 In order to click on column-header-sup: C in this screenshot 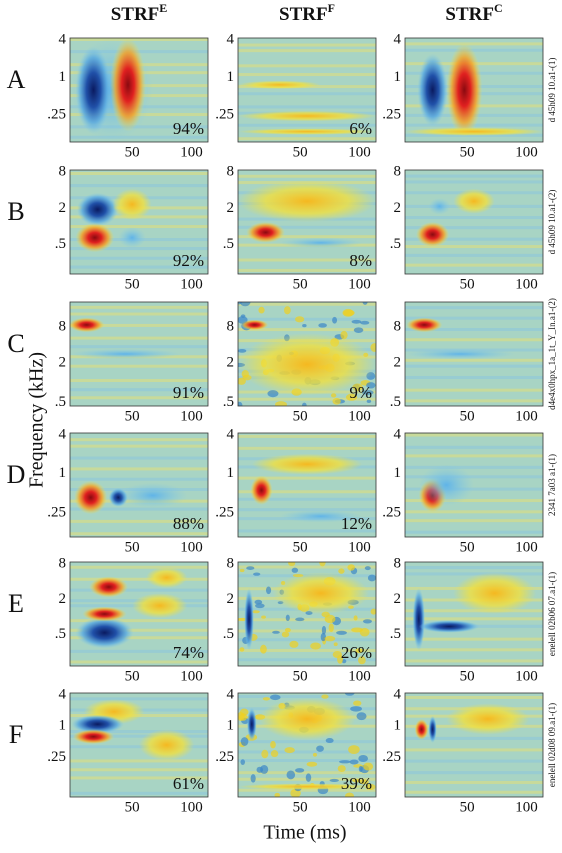, I will do `click(498, 8)`.